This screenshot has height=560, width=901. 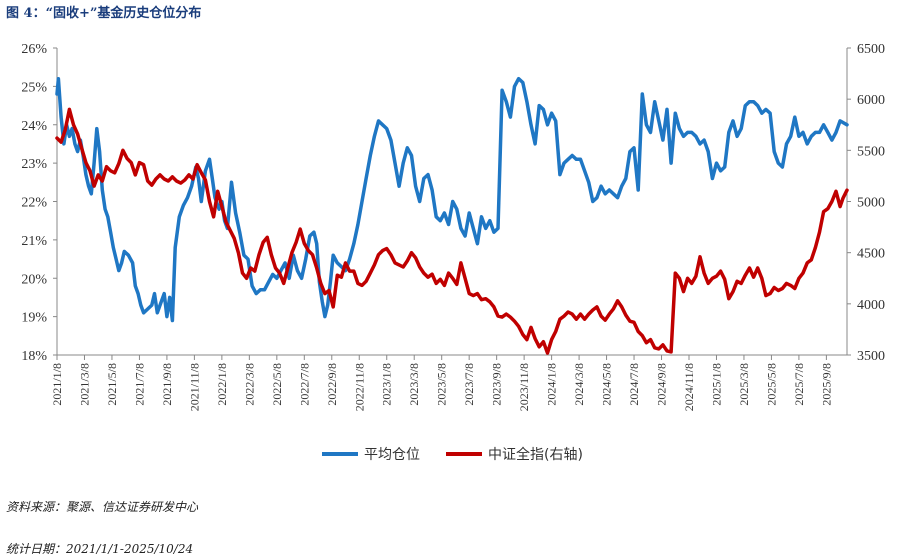 I want to click on x-tick-label: 2021/9/8, so click(x=167, y=384).